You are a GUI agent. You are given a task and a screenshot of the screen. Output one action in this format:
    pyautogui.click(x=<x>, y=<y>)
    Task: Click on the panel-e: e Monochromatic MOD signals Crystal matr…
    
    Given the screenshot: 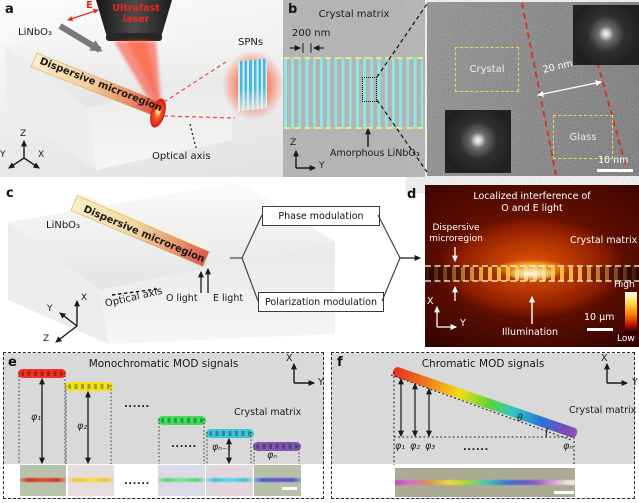 What is the action you would take?
    pyautogui.click(x=163, y=425)
    